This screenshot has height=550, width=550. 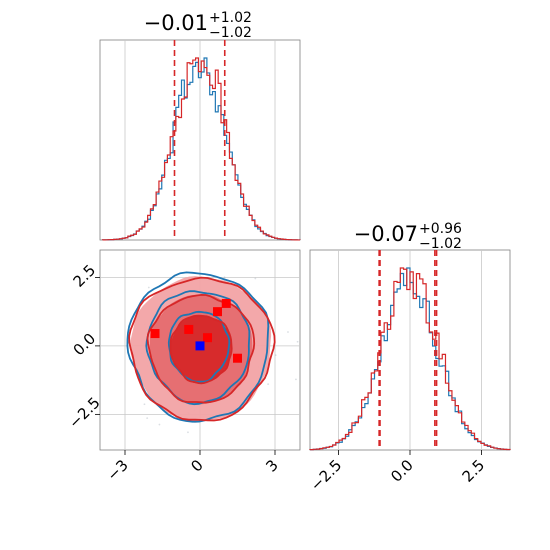 I want to click on x-tick-label: 2.5, so click(x=474, y=471).